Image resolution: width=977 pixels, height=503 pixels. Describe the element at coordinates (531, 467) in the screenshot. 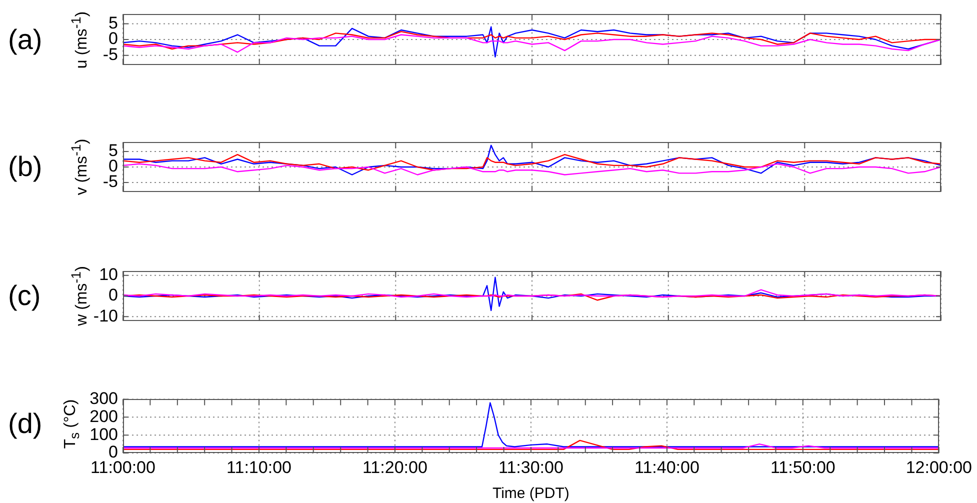

I see `x-tick-label: 11:30:00` at that location.